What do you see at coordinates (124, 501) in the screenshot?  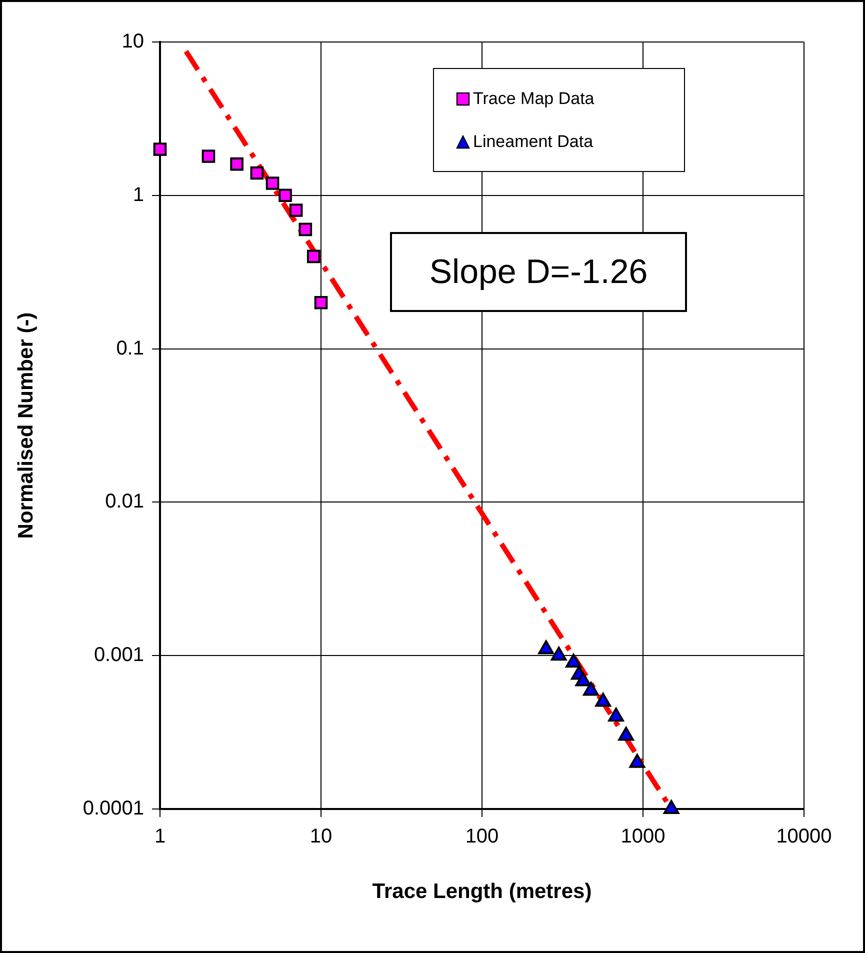 I see `y-tick-label: 0.01` at bounding box center [124, 501].